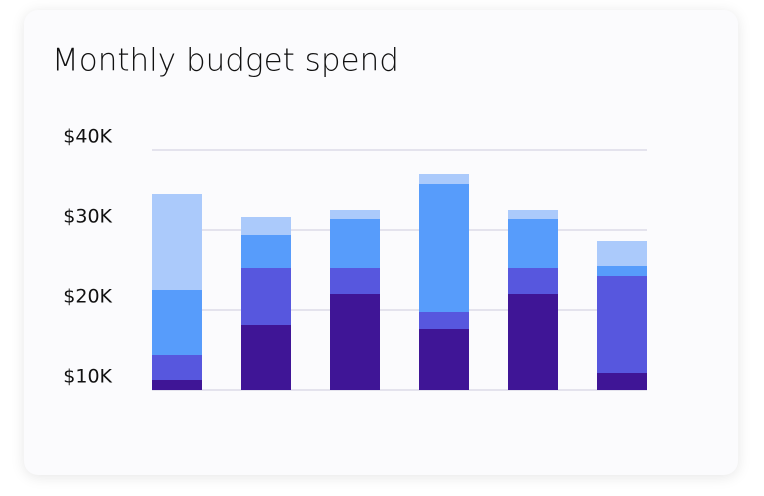 The image size is (764, 496). What do you see at coordinates (225, 61) in the screenshot?
I see `chart-title: Monthly budget spend` at bounding box center [225, 61].